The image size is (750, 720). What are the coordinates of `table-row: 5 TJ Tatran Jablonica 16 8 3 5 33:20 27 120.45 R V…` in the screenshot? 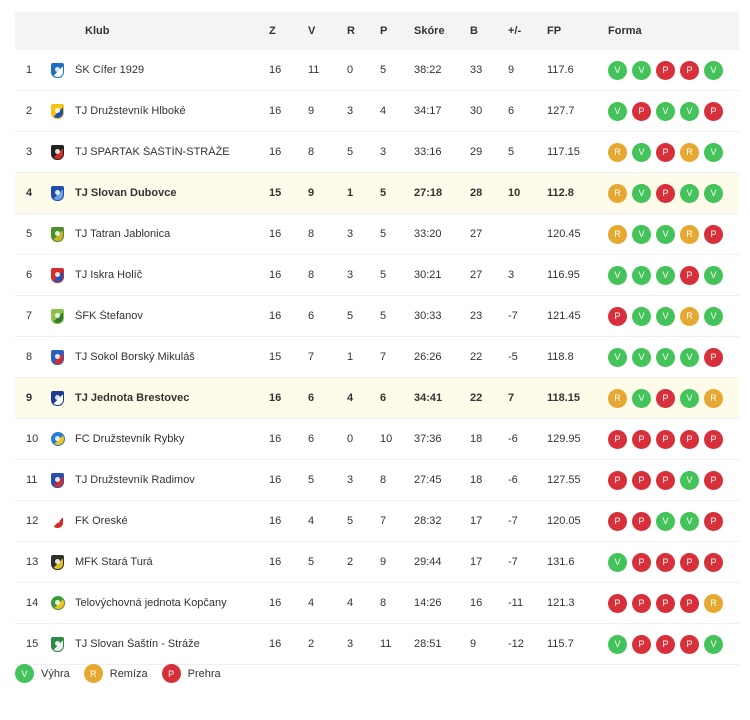 It's located at (377, 234).